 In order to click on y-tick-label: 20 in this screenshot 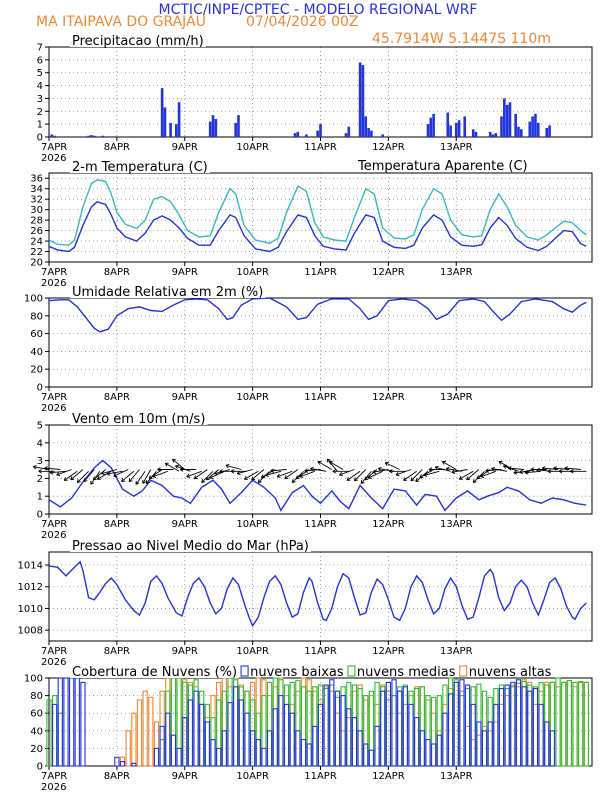, I will do `click(36, 749)`.